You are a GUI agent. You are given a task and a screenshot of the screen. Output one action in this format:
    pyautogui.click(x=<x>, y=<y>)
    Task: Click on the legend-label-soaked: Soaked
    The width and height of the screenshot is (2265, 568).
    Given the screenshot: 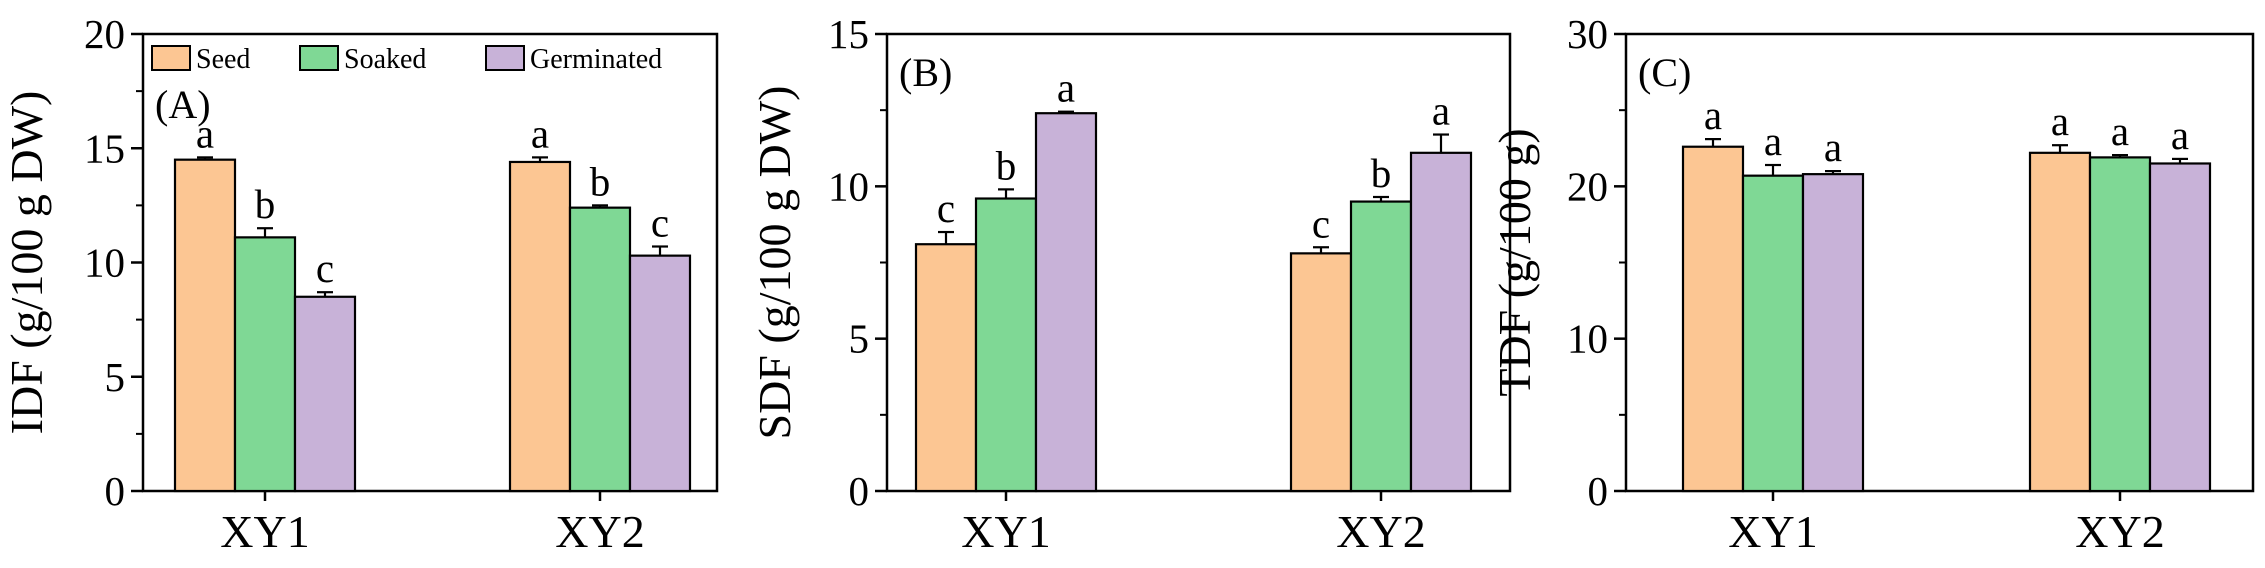 What is the action you would take?
    pyautogui.click(x=385, y=59)
    